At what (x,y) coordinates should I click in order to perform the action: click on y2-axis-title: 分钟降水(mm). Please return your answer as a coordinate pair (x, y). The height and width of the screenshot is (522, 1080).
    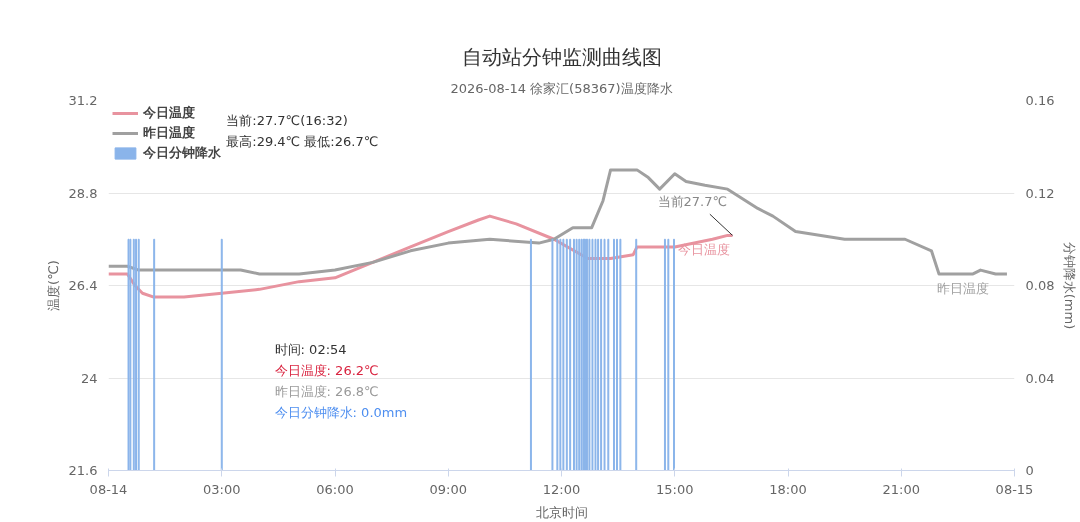
    Looking at the image, I should click on (1070, 285).